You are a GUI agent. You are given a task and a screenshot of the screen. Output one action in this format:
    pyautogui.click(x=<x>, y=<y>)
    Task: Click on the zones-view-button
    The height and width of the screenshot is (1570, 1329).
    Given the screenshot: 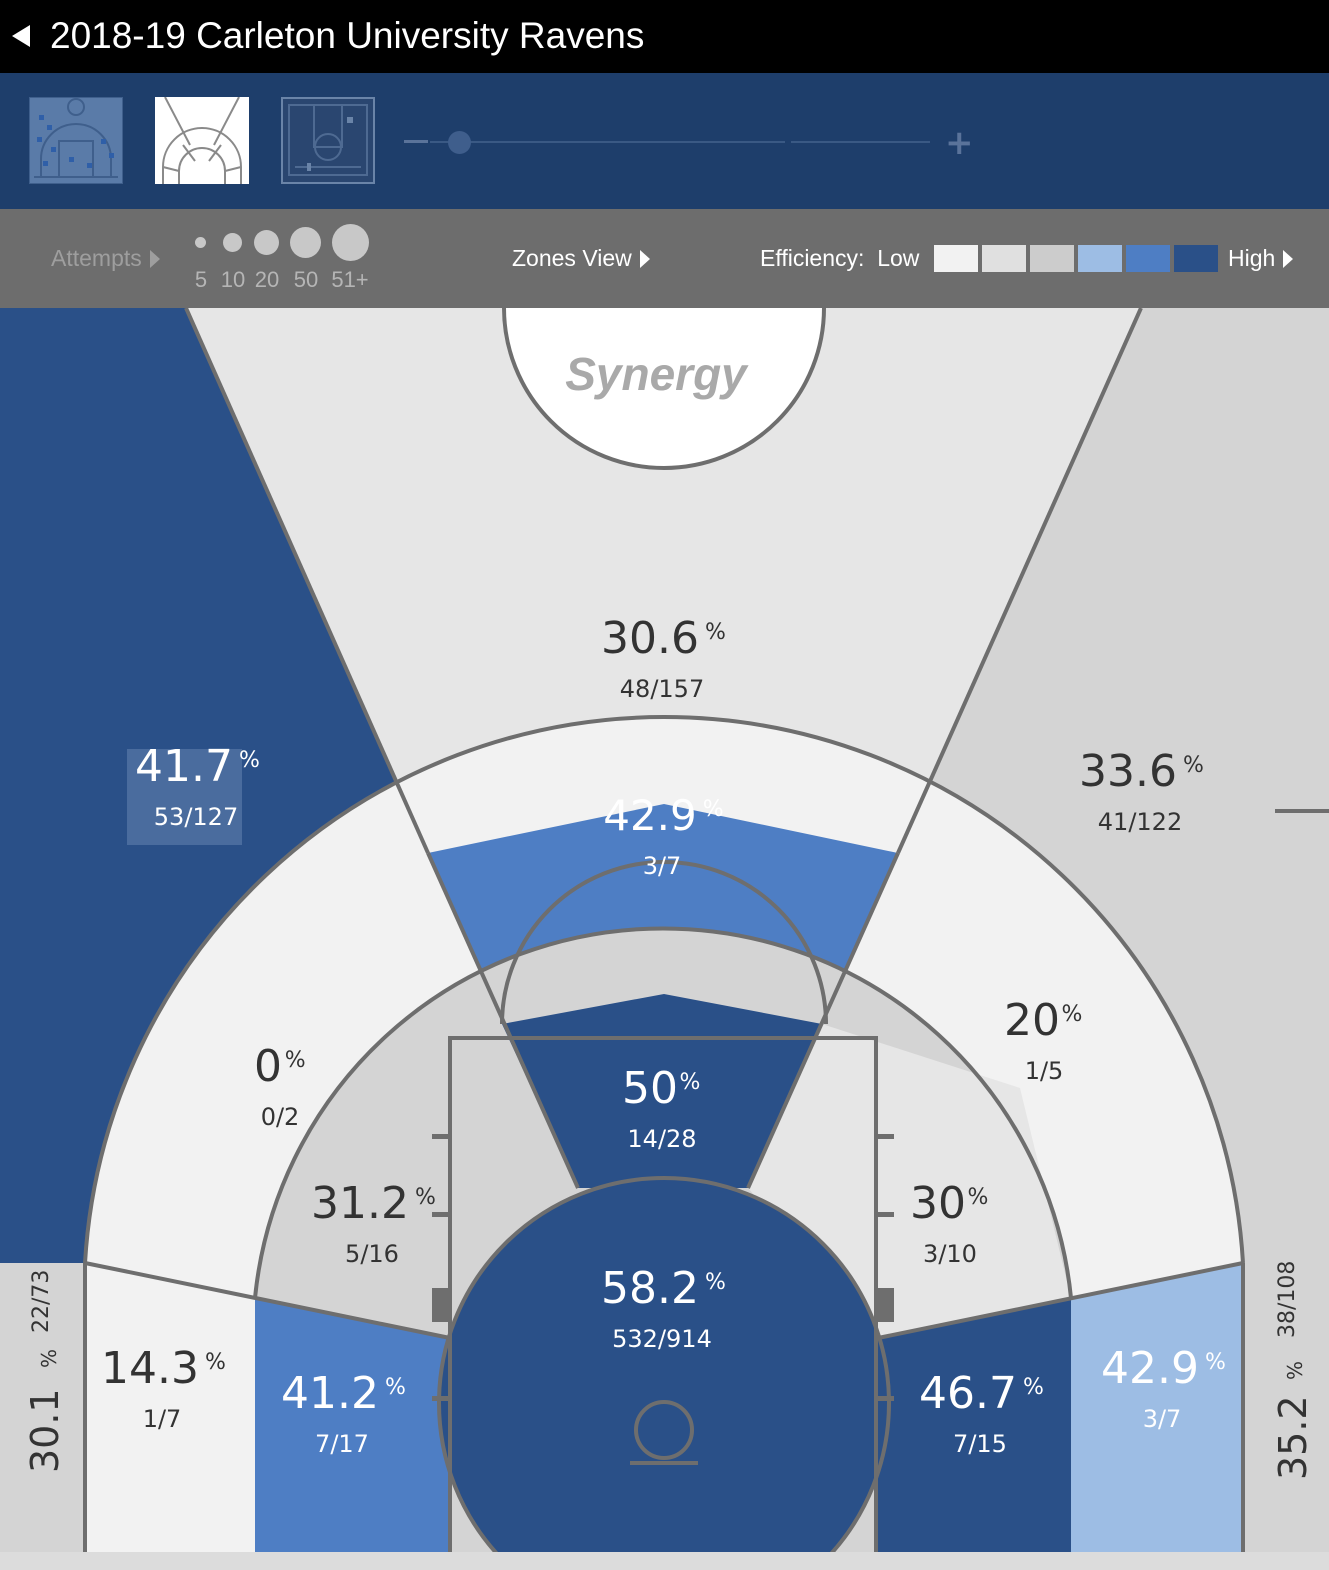 What is the action you would take?
    pyautogui.click(x=202, y=140)
    